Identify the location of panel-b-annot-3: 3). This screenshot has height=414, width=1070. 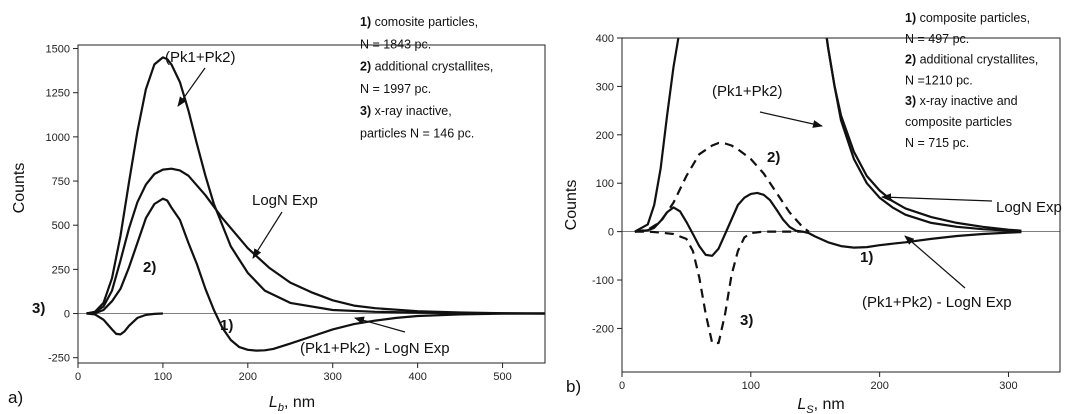
(746, 320).